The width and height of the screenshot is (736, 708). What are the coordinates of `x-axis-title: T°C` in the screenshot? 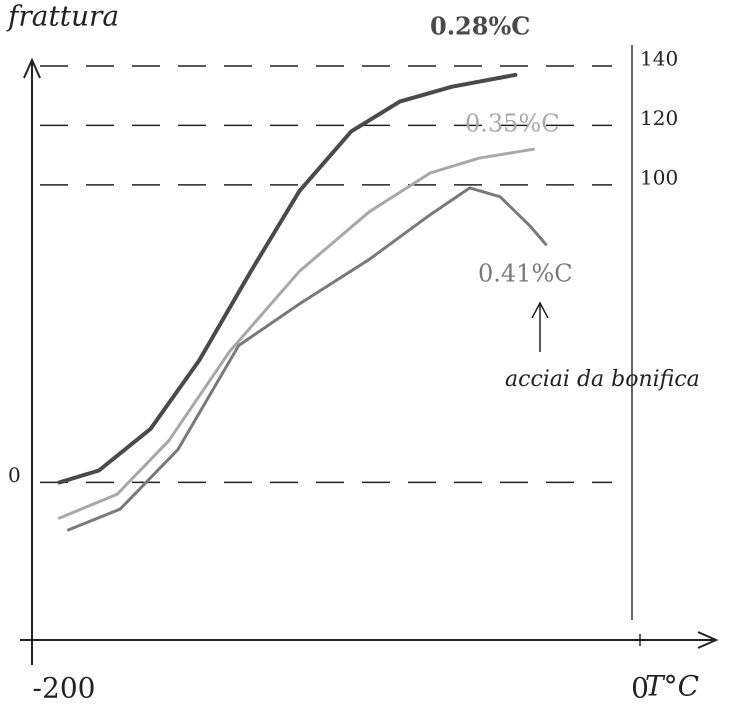 It's located at (672, 686).